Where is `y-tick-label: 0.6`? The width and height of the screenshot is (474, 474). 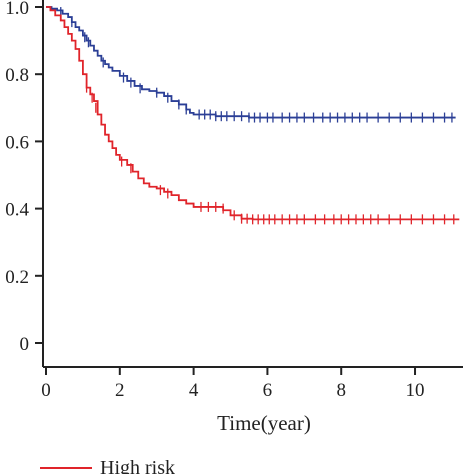 y-tick-label: 0.6 is located at coordinates (17, 142).